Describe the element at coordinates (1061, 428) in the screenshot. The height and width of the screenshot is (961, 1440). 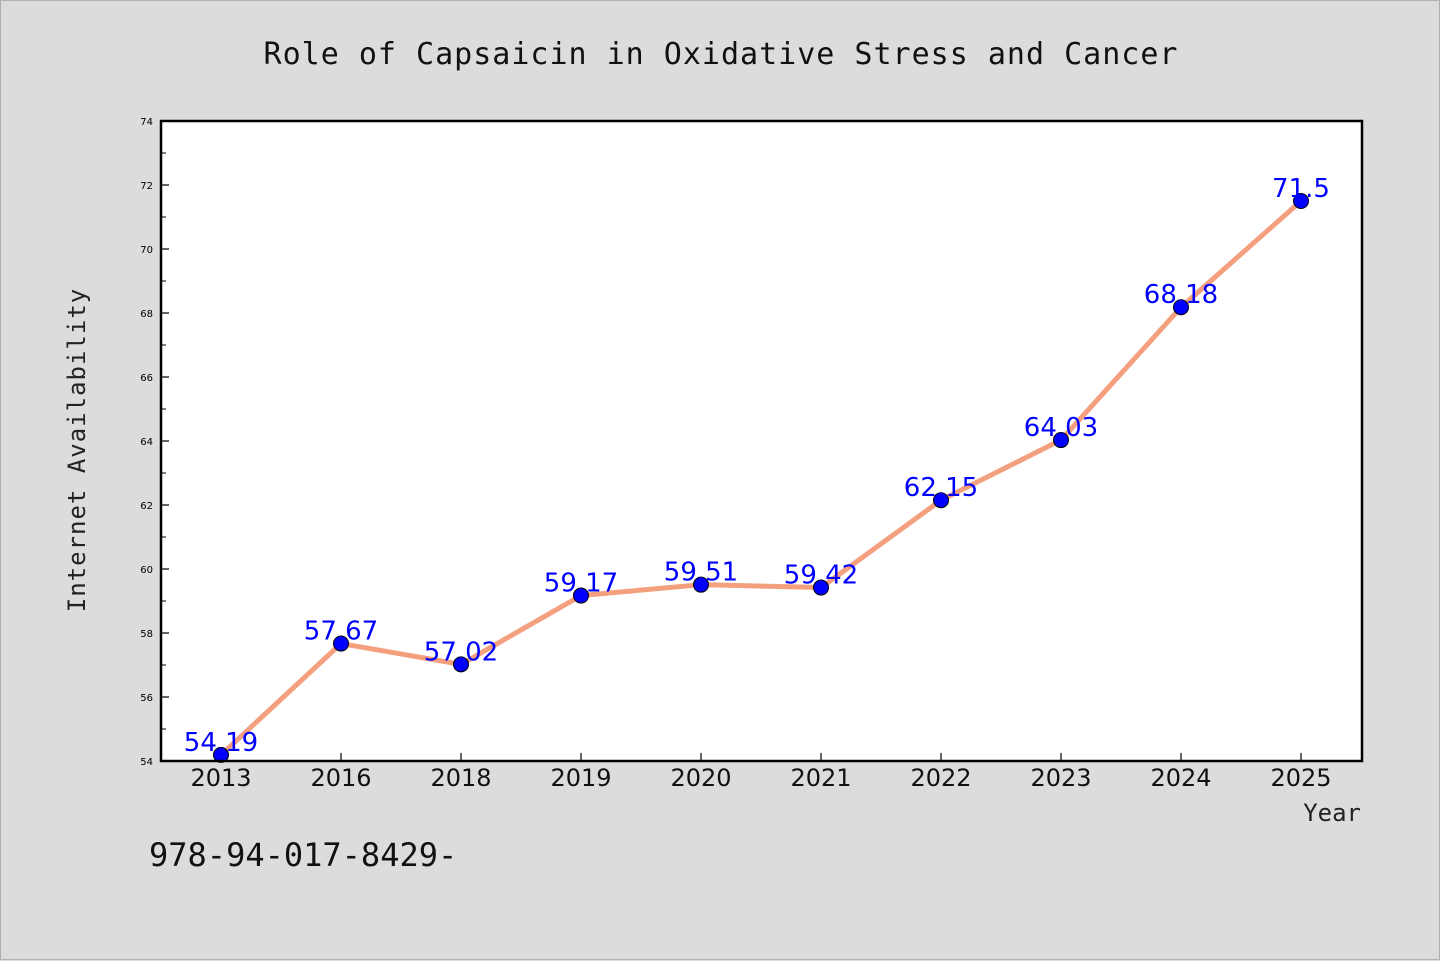
I see `data-label: 64.03` at that location.